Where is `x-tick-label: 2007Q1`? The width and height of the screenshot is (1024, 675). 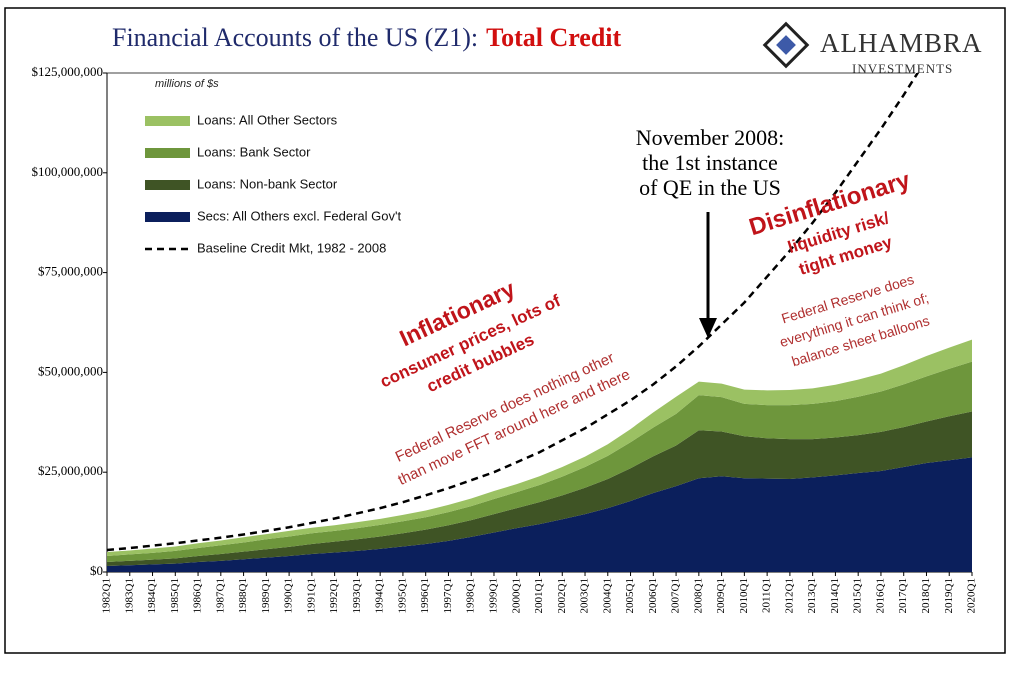
x-tick-label: 2007Q1 is located at coordinates (676, 595).